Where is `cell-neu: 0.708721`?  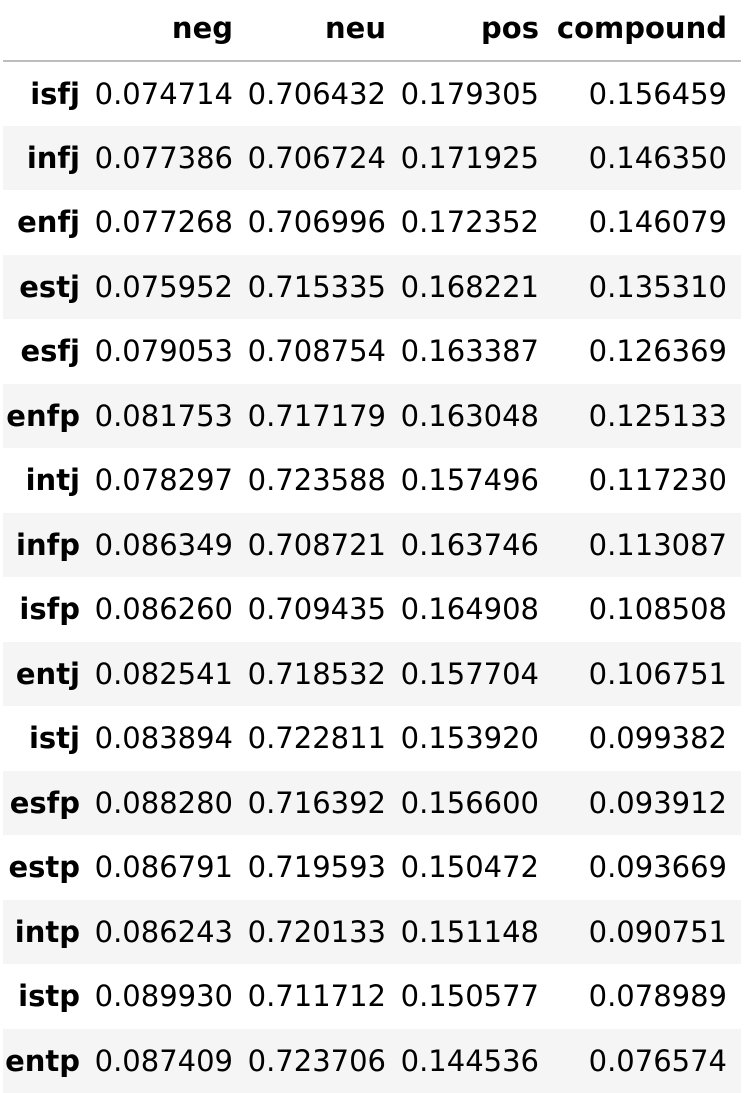 cell-neu: 0.708721 is located at coordinates (321, 545).